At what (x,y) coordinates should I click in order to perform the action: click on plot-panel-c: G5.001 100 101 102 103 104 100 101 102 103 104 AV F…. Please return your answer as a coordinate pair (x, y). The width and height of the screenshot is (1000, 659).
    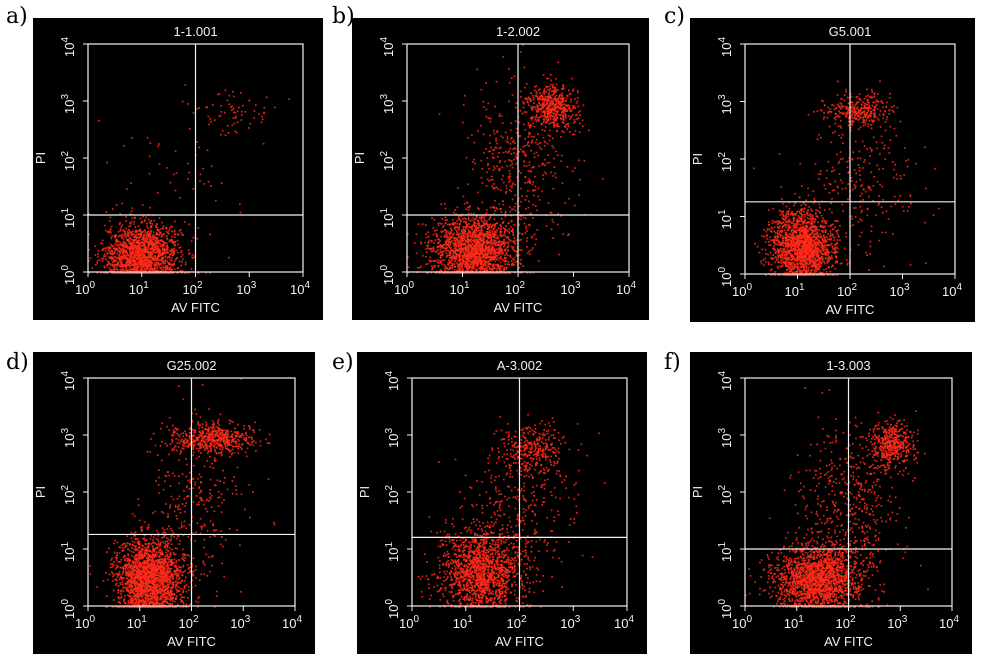
    Looking at the image, I should click on (832, 170).